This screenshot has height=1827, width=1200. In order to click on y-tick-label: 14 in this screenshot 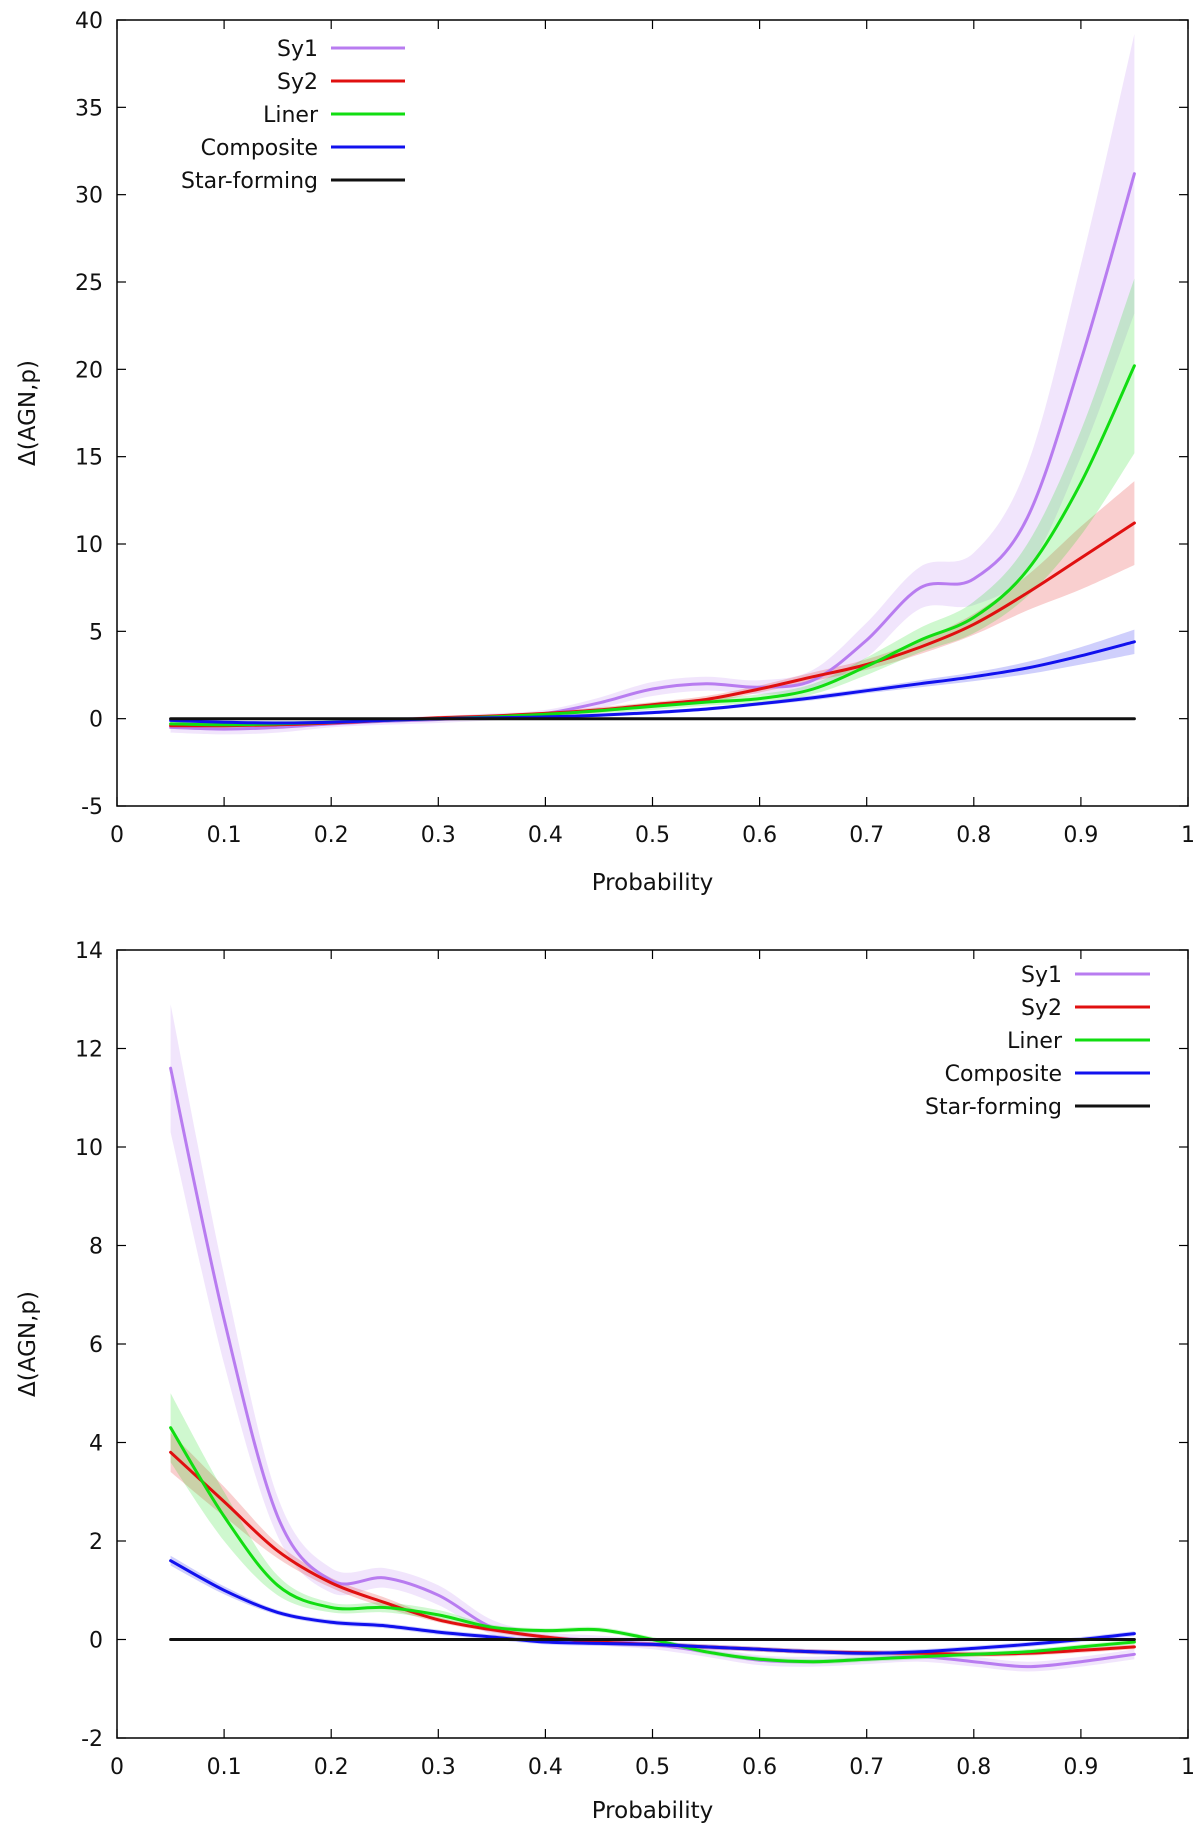, I will do `click(89, 951)`.